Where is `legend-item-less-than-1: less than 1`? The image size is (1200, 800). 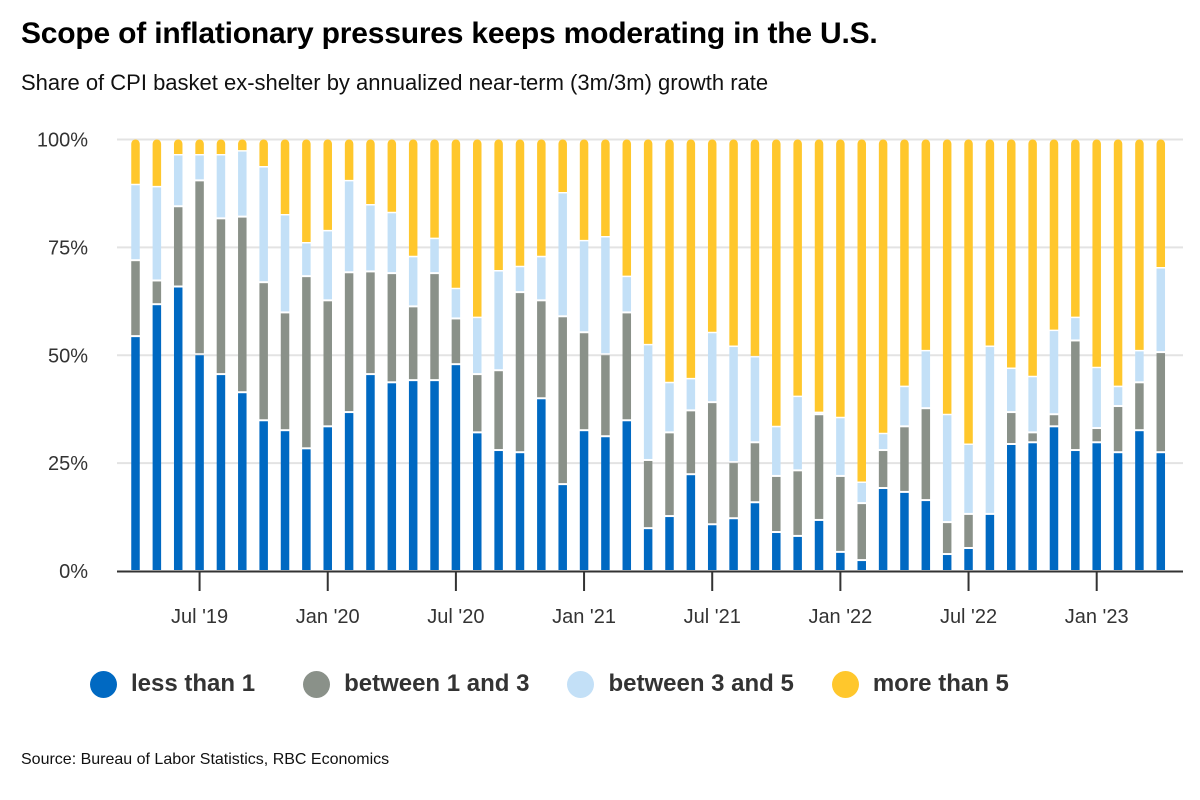 legend-item-less-than-1: less than 1 is located at coordinates (172, 684).